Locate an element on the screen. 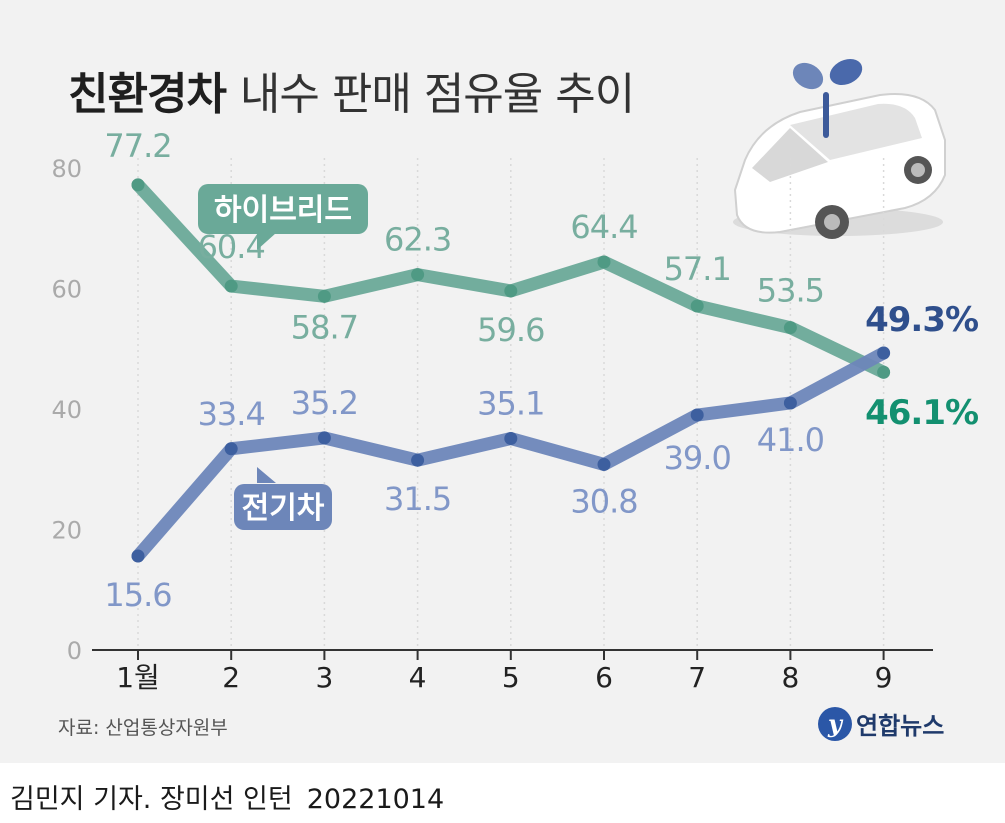  legend-label: 하이브리드 is located at coordinates (283, 210).